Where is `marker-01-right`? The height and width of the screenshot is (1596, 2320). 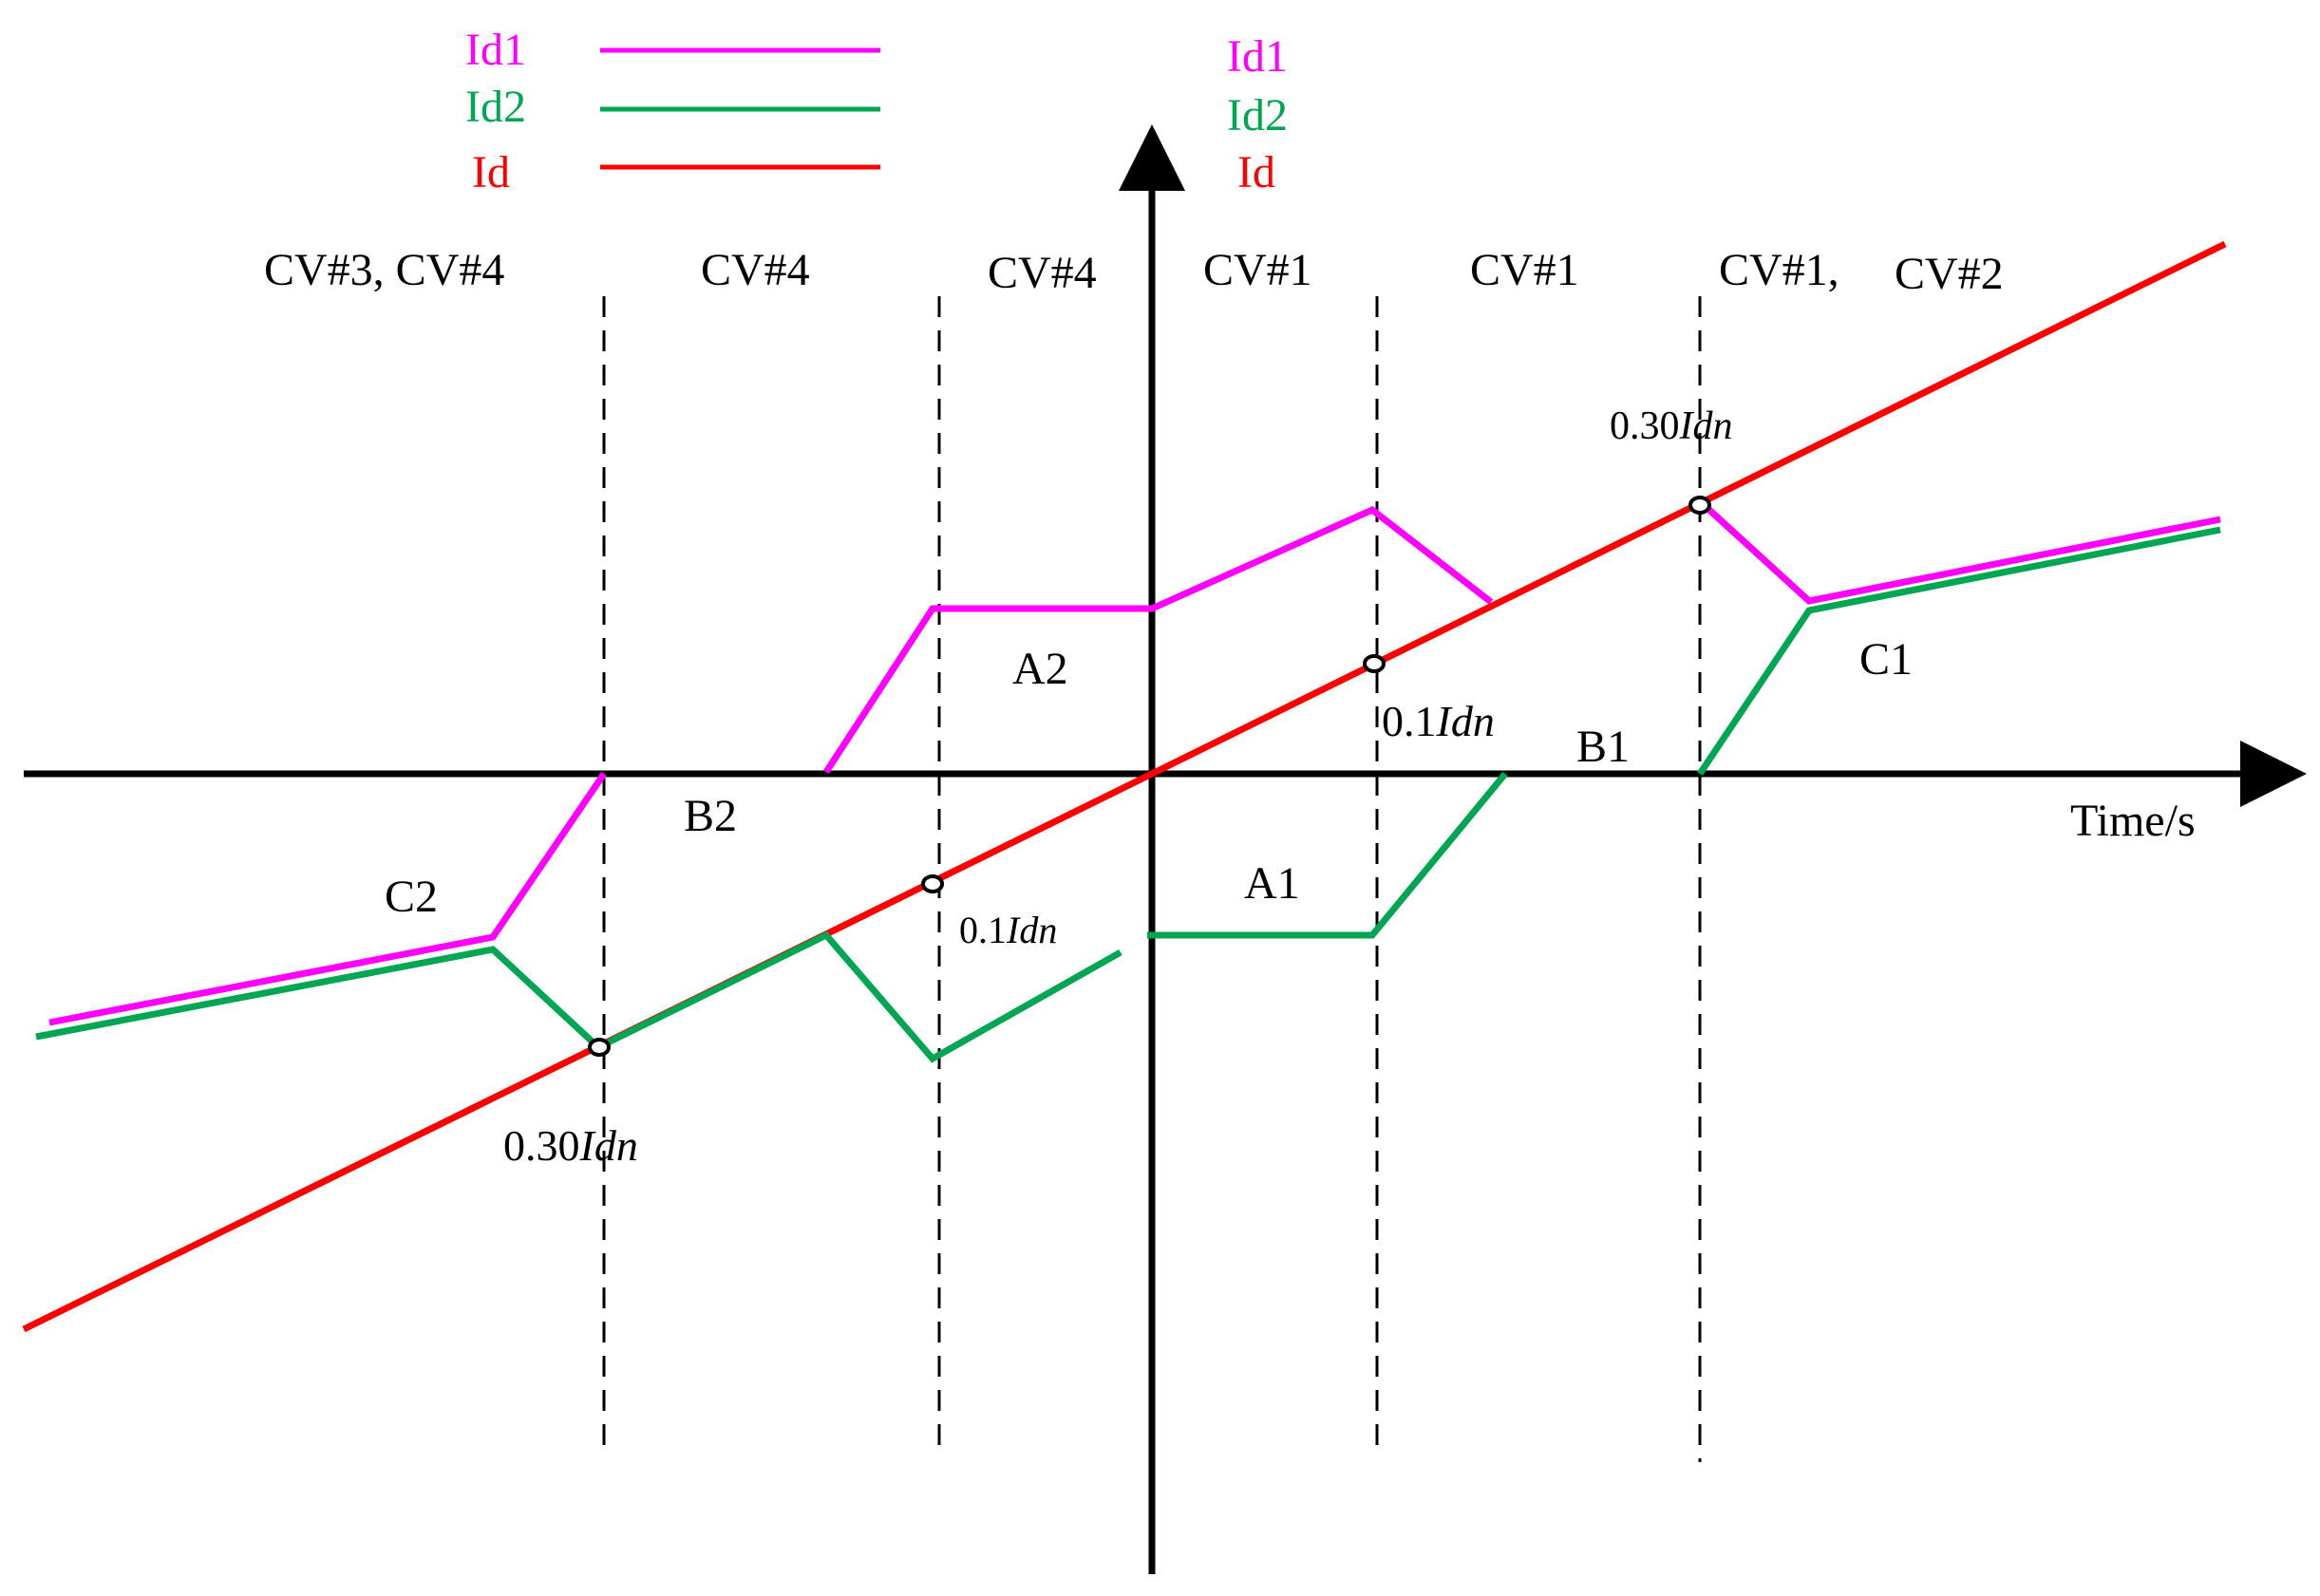 marker-01-right is located at coordinates (1374, 663).